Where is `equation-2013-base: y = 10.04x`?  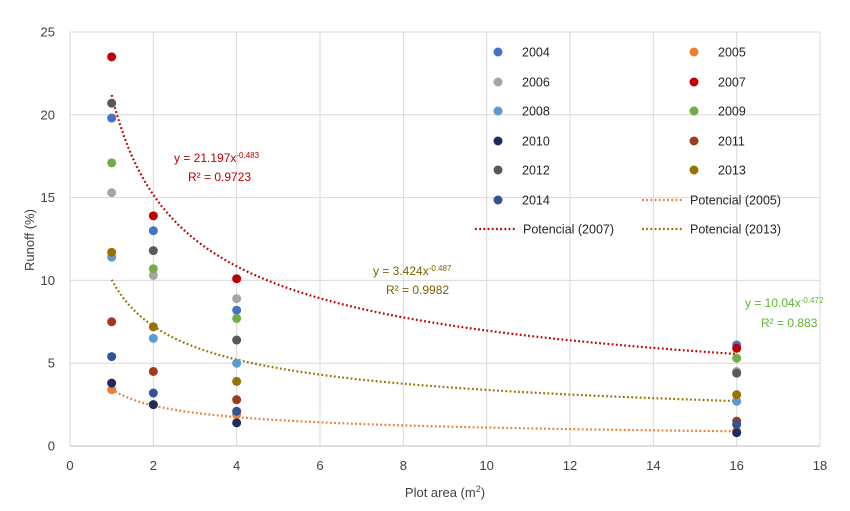
equation-2013-base: y = 10.04x is located at coordinates (773, 303).